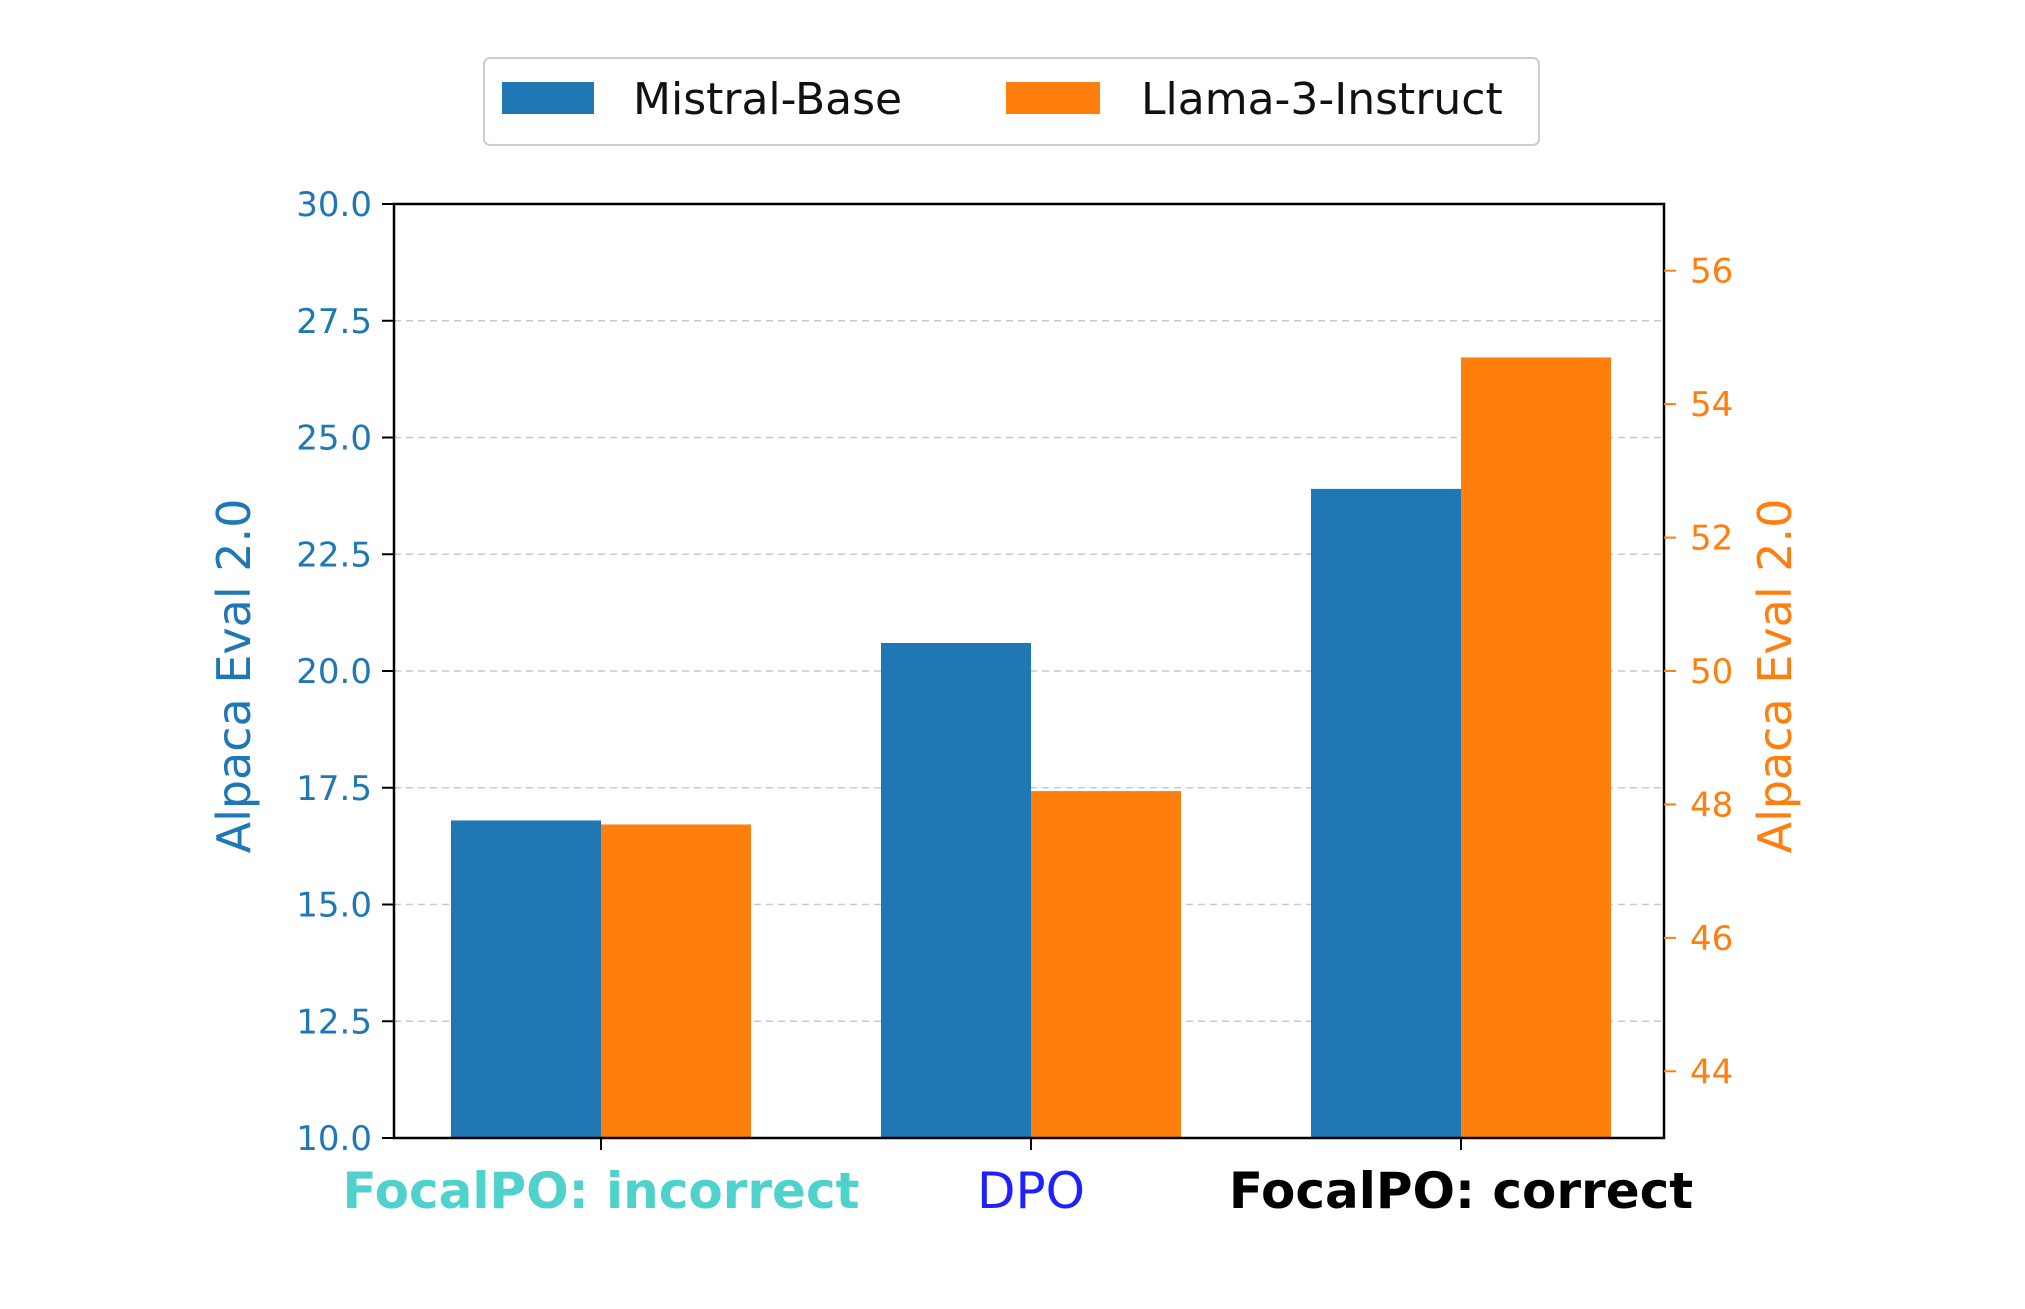 The height and width of the screenshot is (1309, 2025). I want to click on y-tick-label-left: 22.5, so click(334, 555).